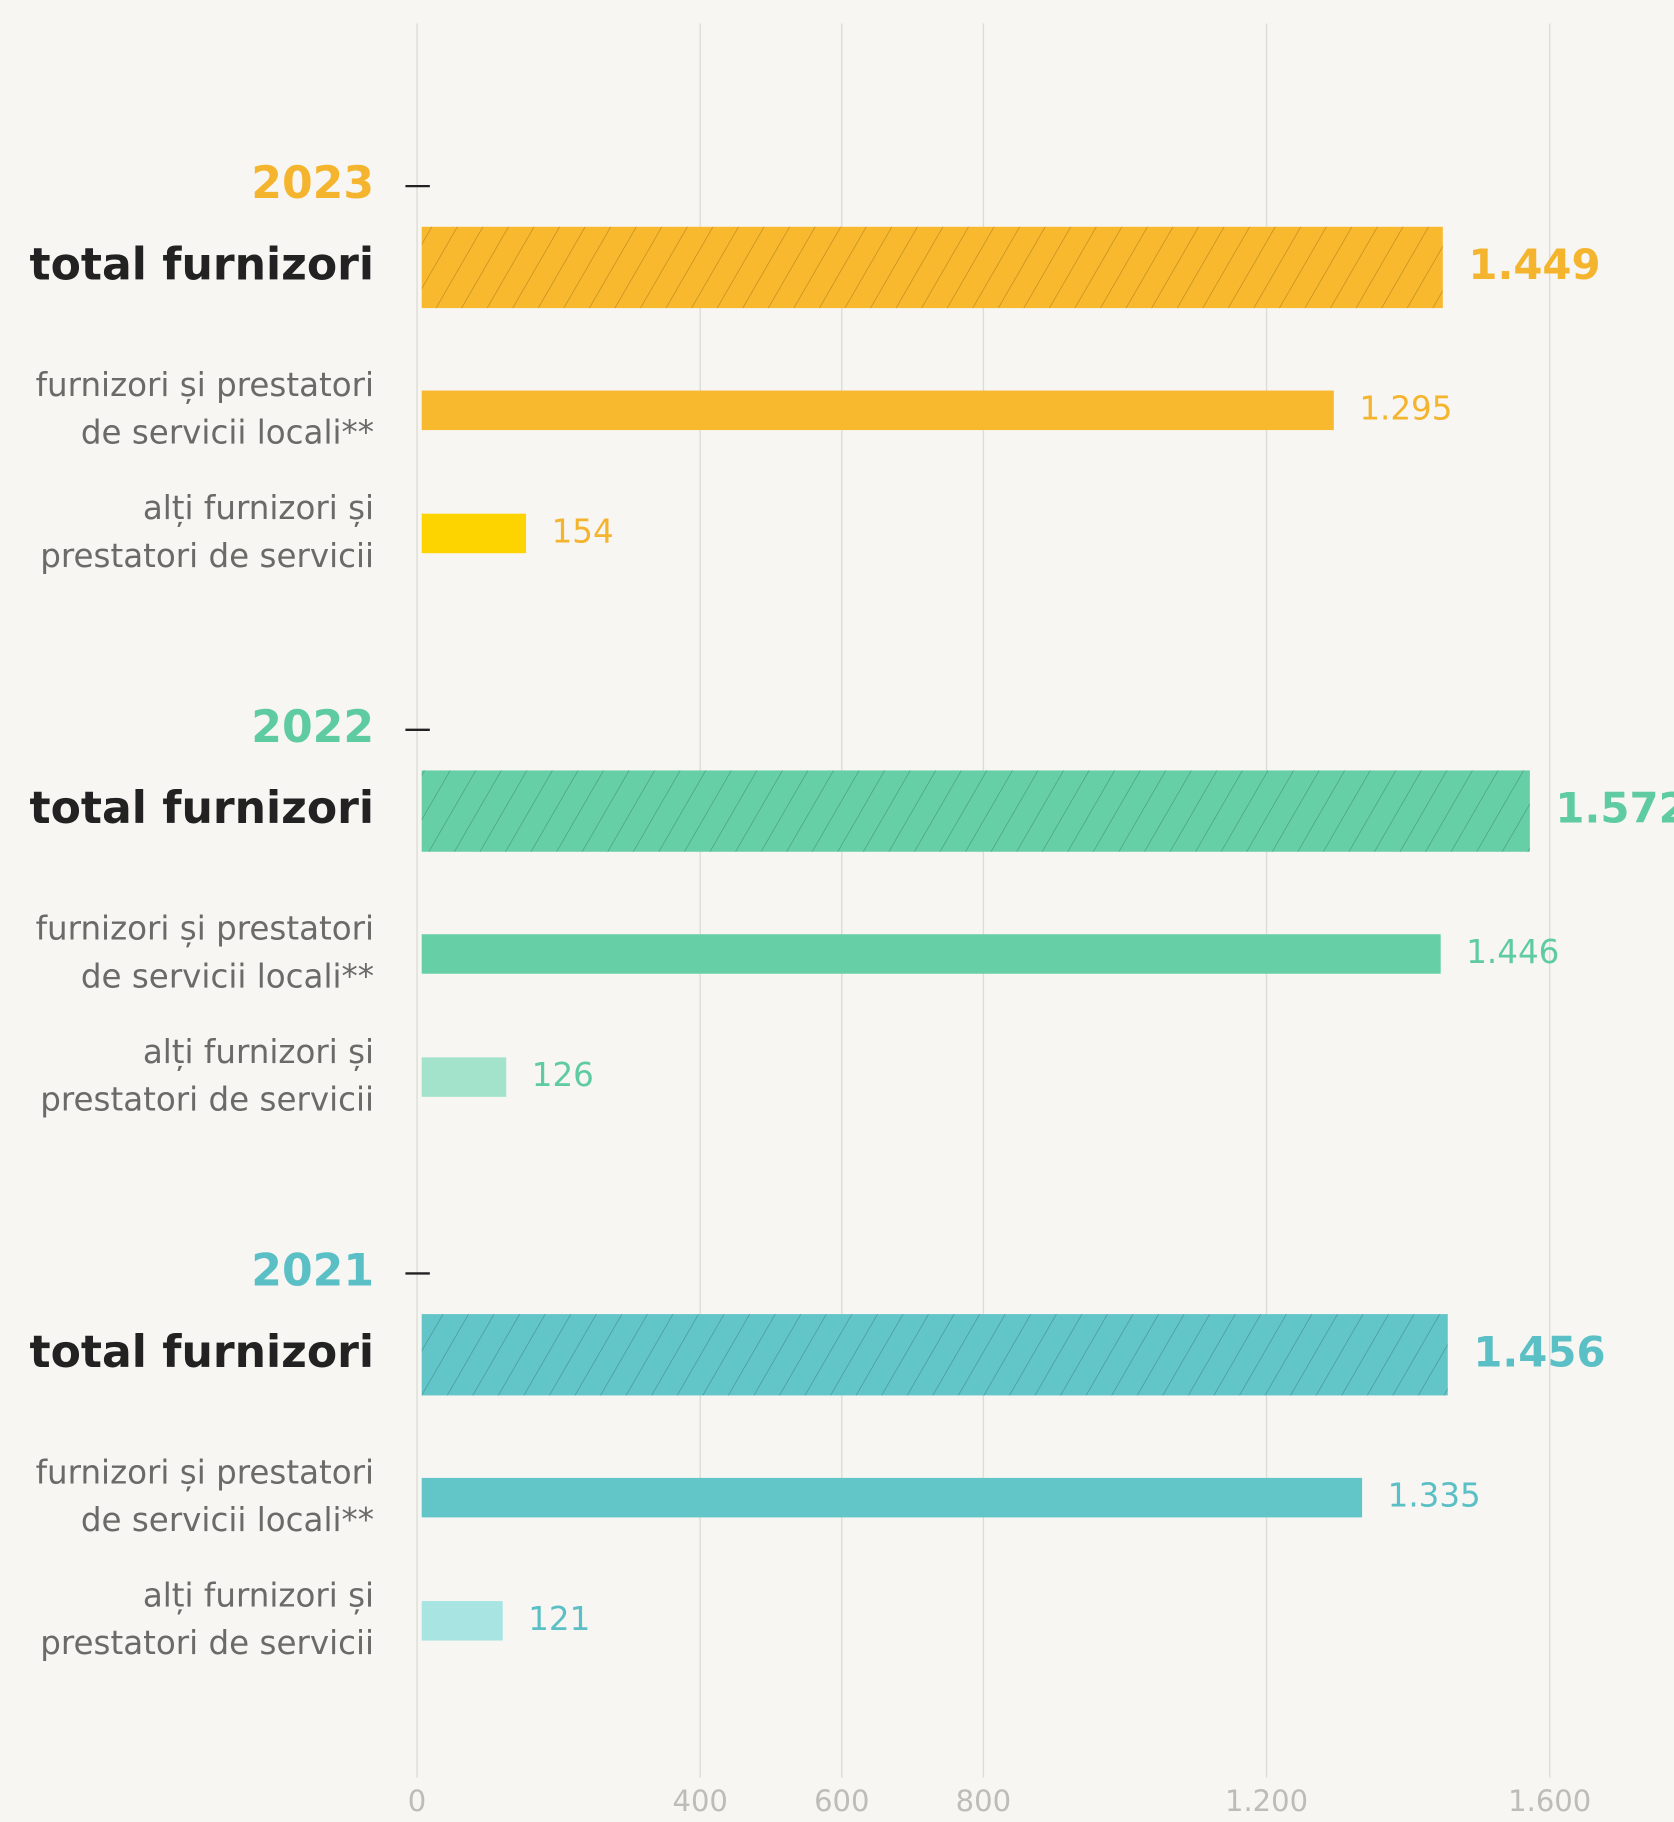 This screenshot has width=1674, height=1822. What do you see at coordinates (583, 531) in the screenshot?
I see `value-label: 154` at bounding box center [583, 531].